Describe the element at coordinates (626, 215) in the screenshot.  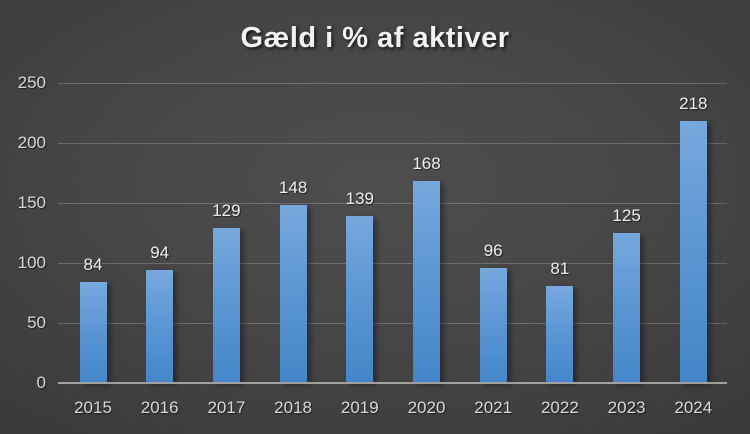
I see `data-label-2023: 125` at that location.